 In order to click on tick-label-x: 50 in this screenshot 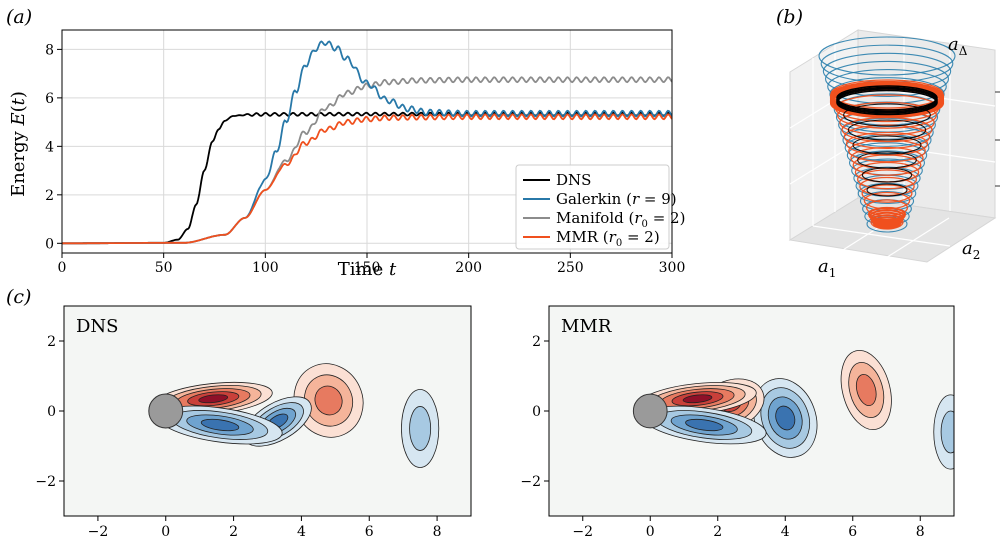, I will do `click(164, 268)`.